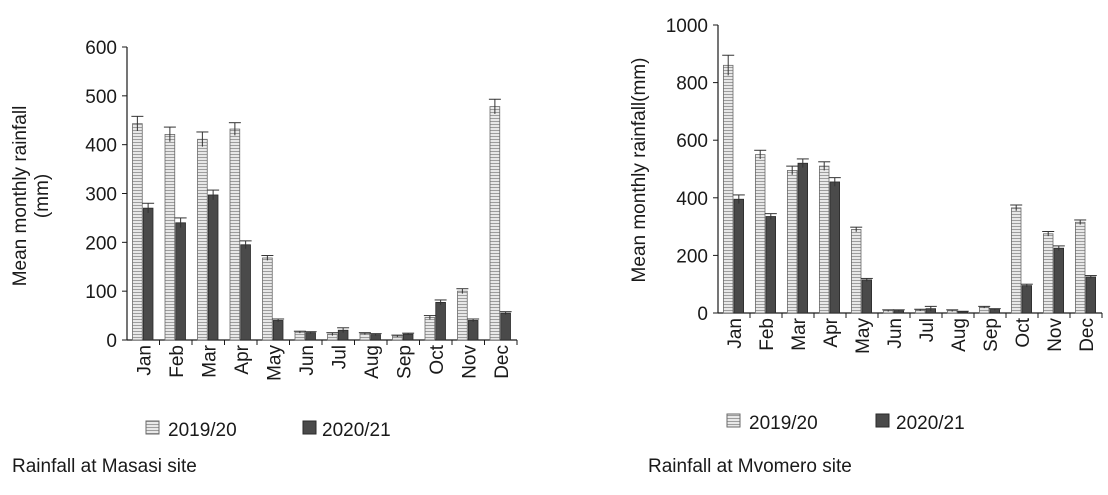 This screenshot has height=495, width=1108. I want to click on bar-2019-20-jun, so click(300, 336).